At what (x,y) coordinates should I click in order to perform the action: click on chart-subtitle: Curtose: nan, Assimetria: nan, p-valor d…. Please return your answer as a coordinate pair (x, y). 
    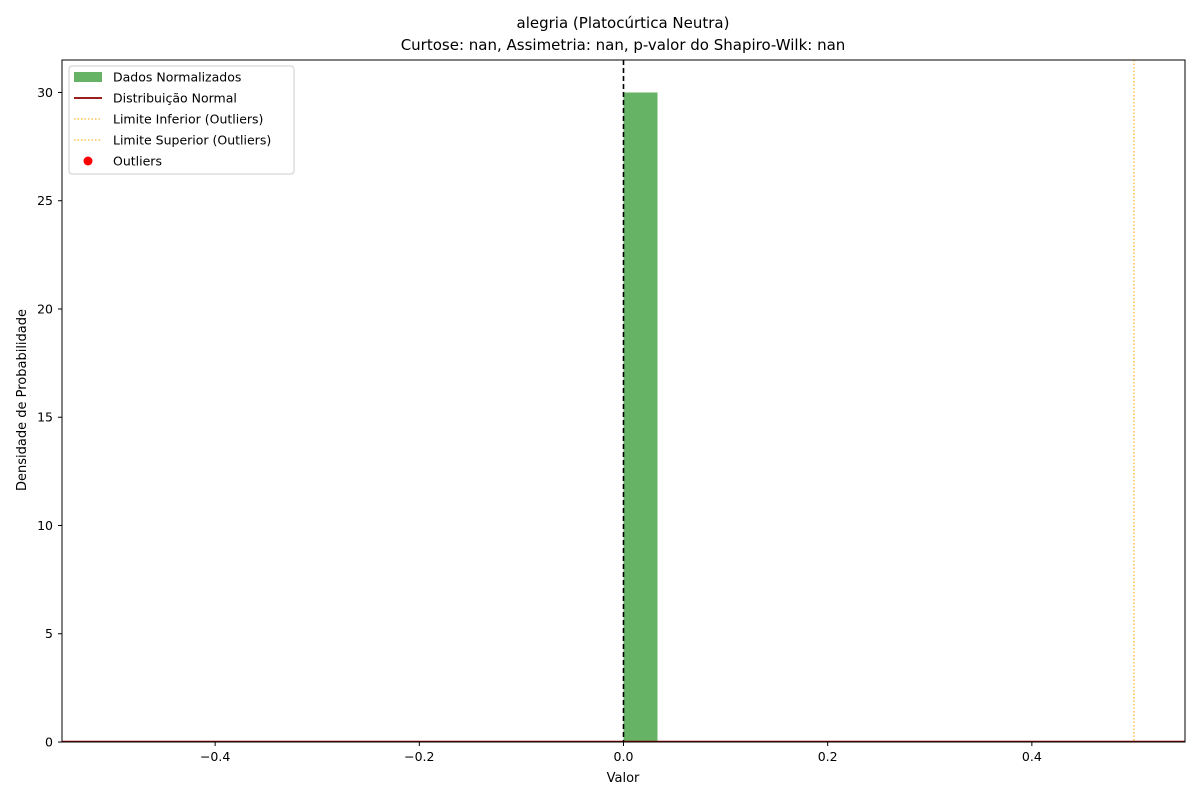
    Looking at the image, I should click on (623, 45).